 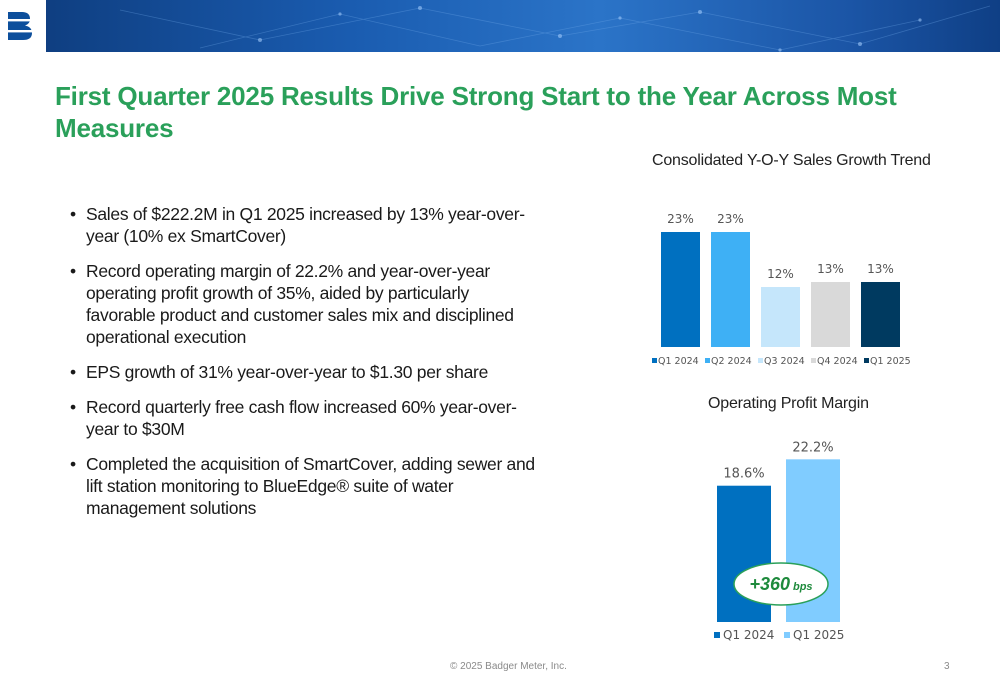 I want to click on bps-callout-text: +360 bps, so click(x=780, y=584).